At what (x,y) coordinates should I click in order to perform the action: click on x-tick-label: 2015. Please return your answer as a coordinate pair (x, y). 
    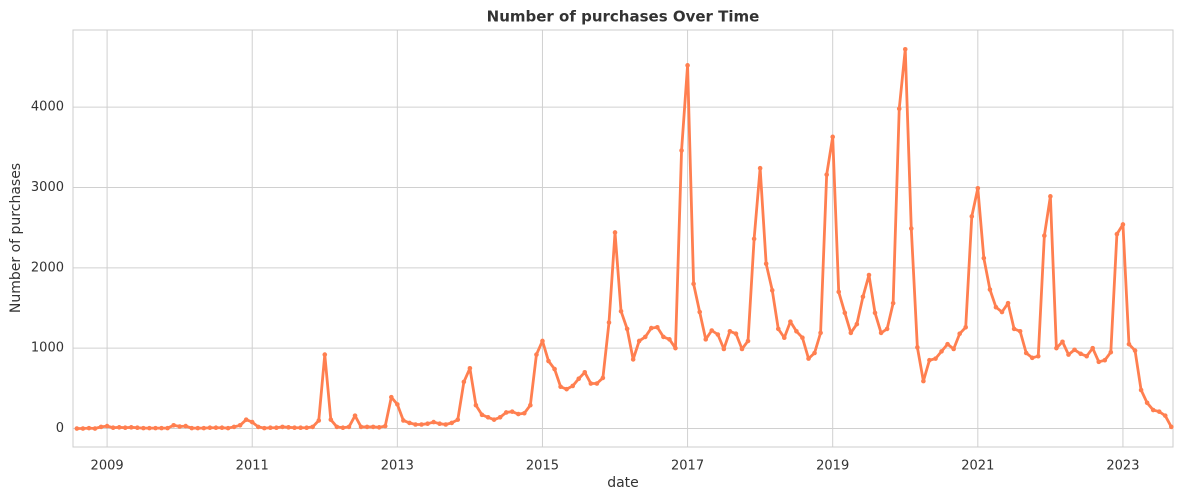
    Looking at the image, I should click on (542, 466).